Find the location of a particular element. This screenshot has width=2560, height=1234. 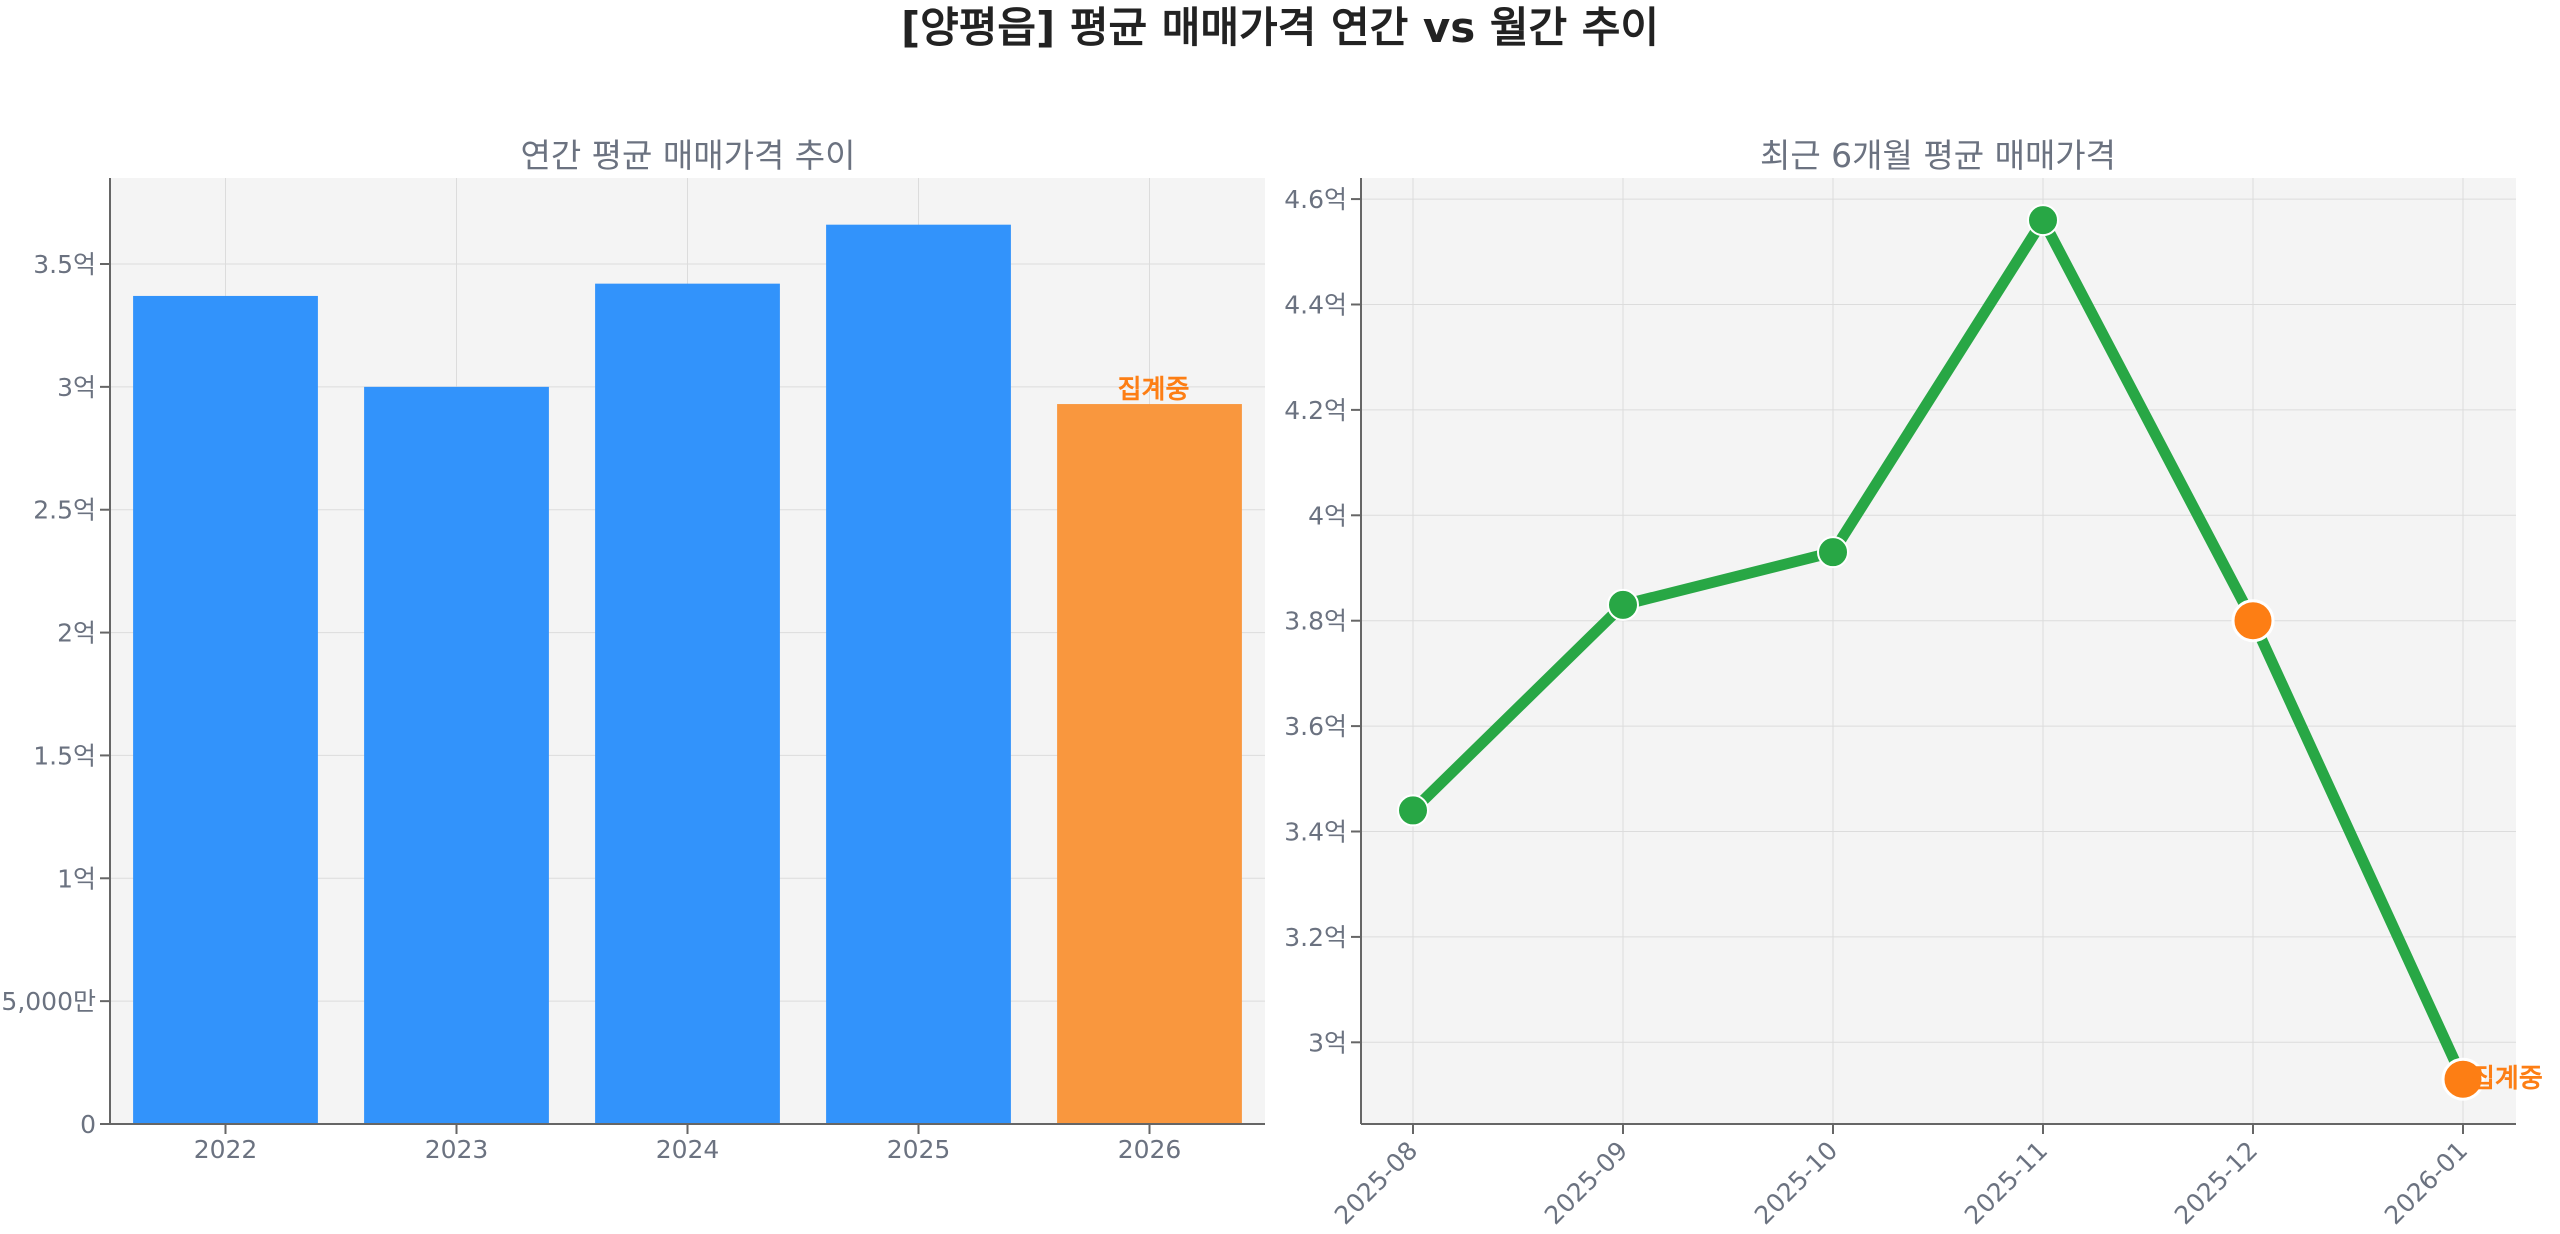

monthly-y-tick-label: 3.4억 is located at coordinates (1315, 832).